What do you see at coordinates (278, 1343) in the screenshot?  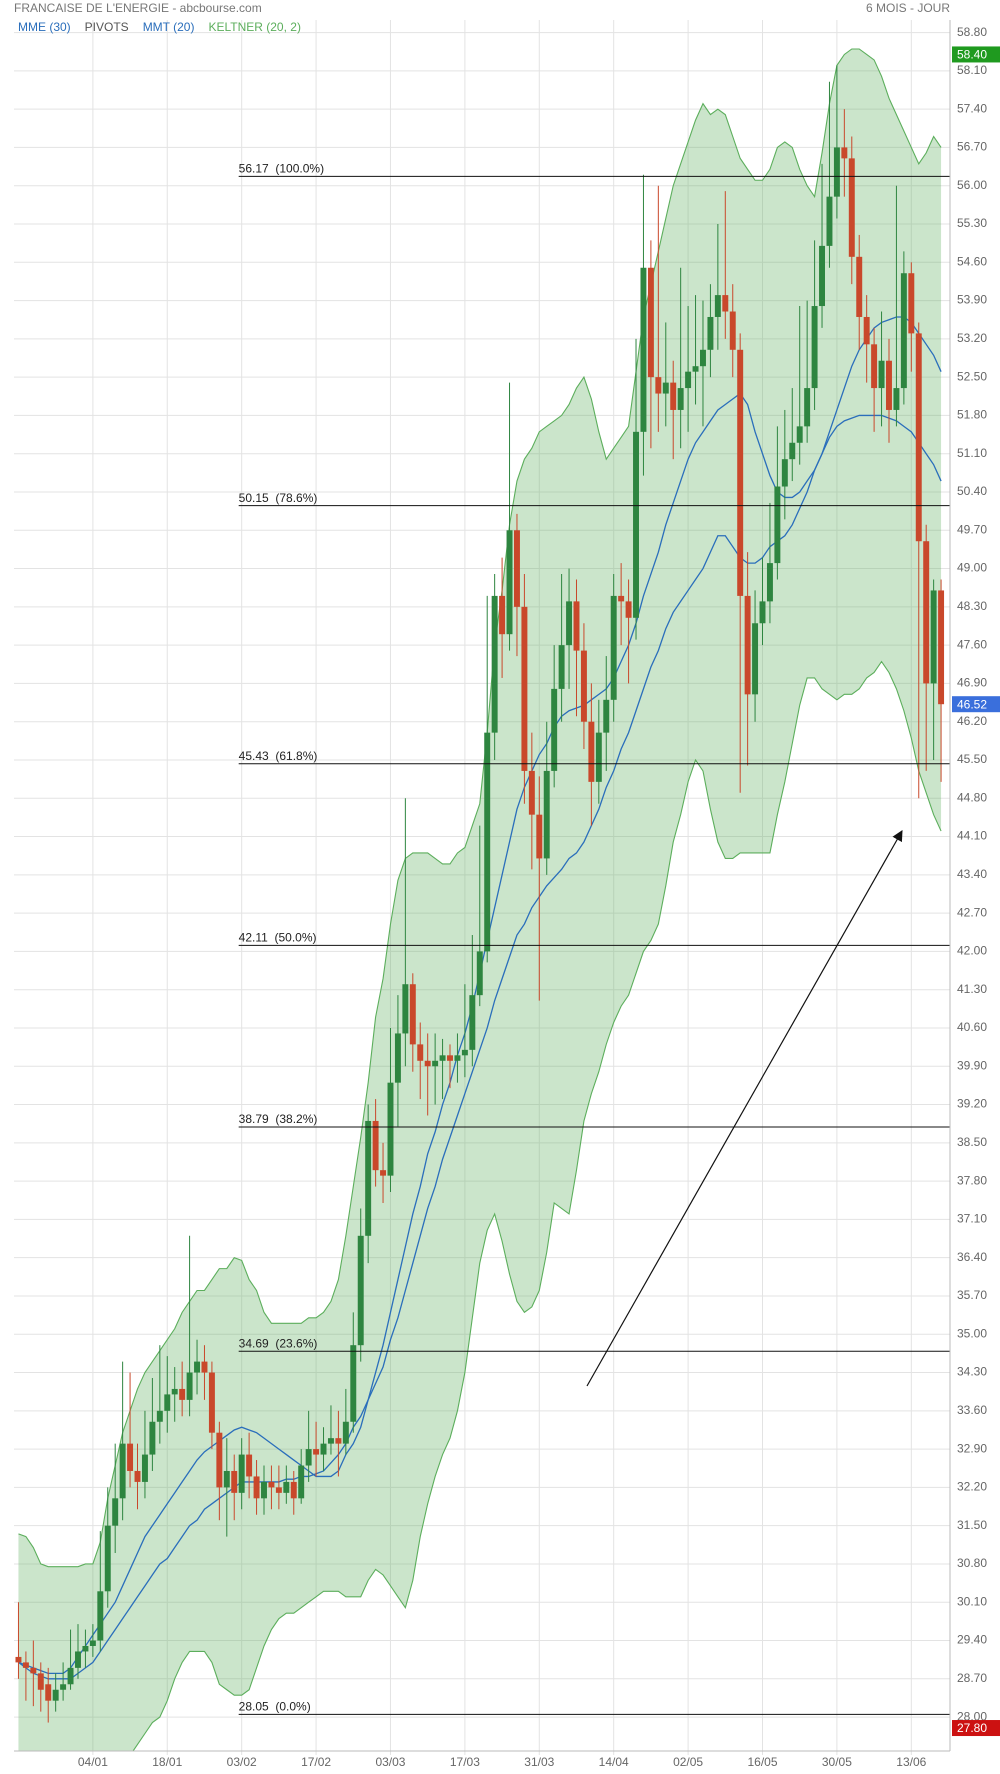 I see `fib-level-label: 34.69 (23.6%)` at bounding box center [278, 1343].